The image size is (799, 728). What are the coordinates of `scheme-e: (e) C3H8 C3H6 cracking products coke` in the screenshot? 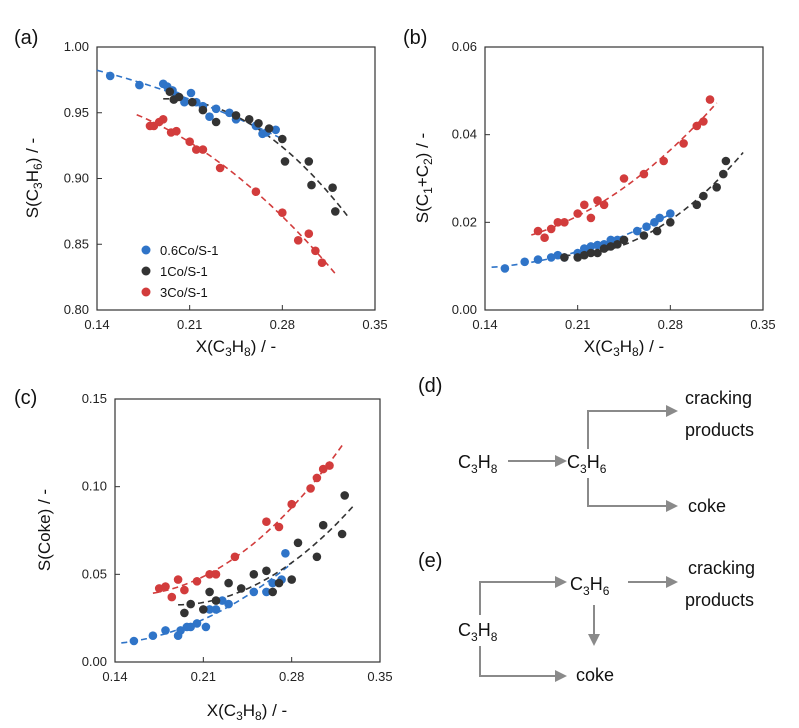 It's located at (586, 617).